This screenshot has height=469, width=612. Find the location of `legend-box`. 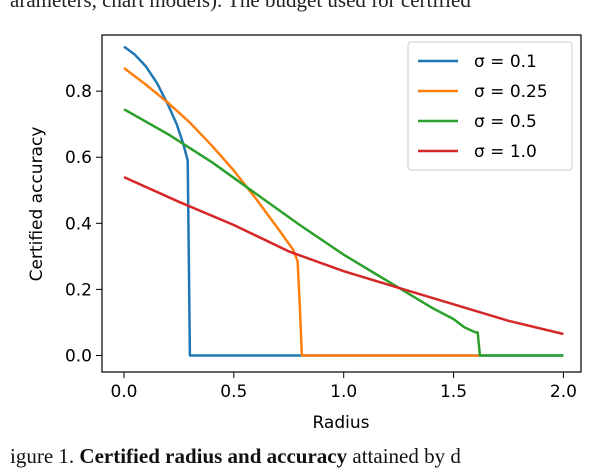

legend-box is located at coordinates (490, 106).